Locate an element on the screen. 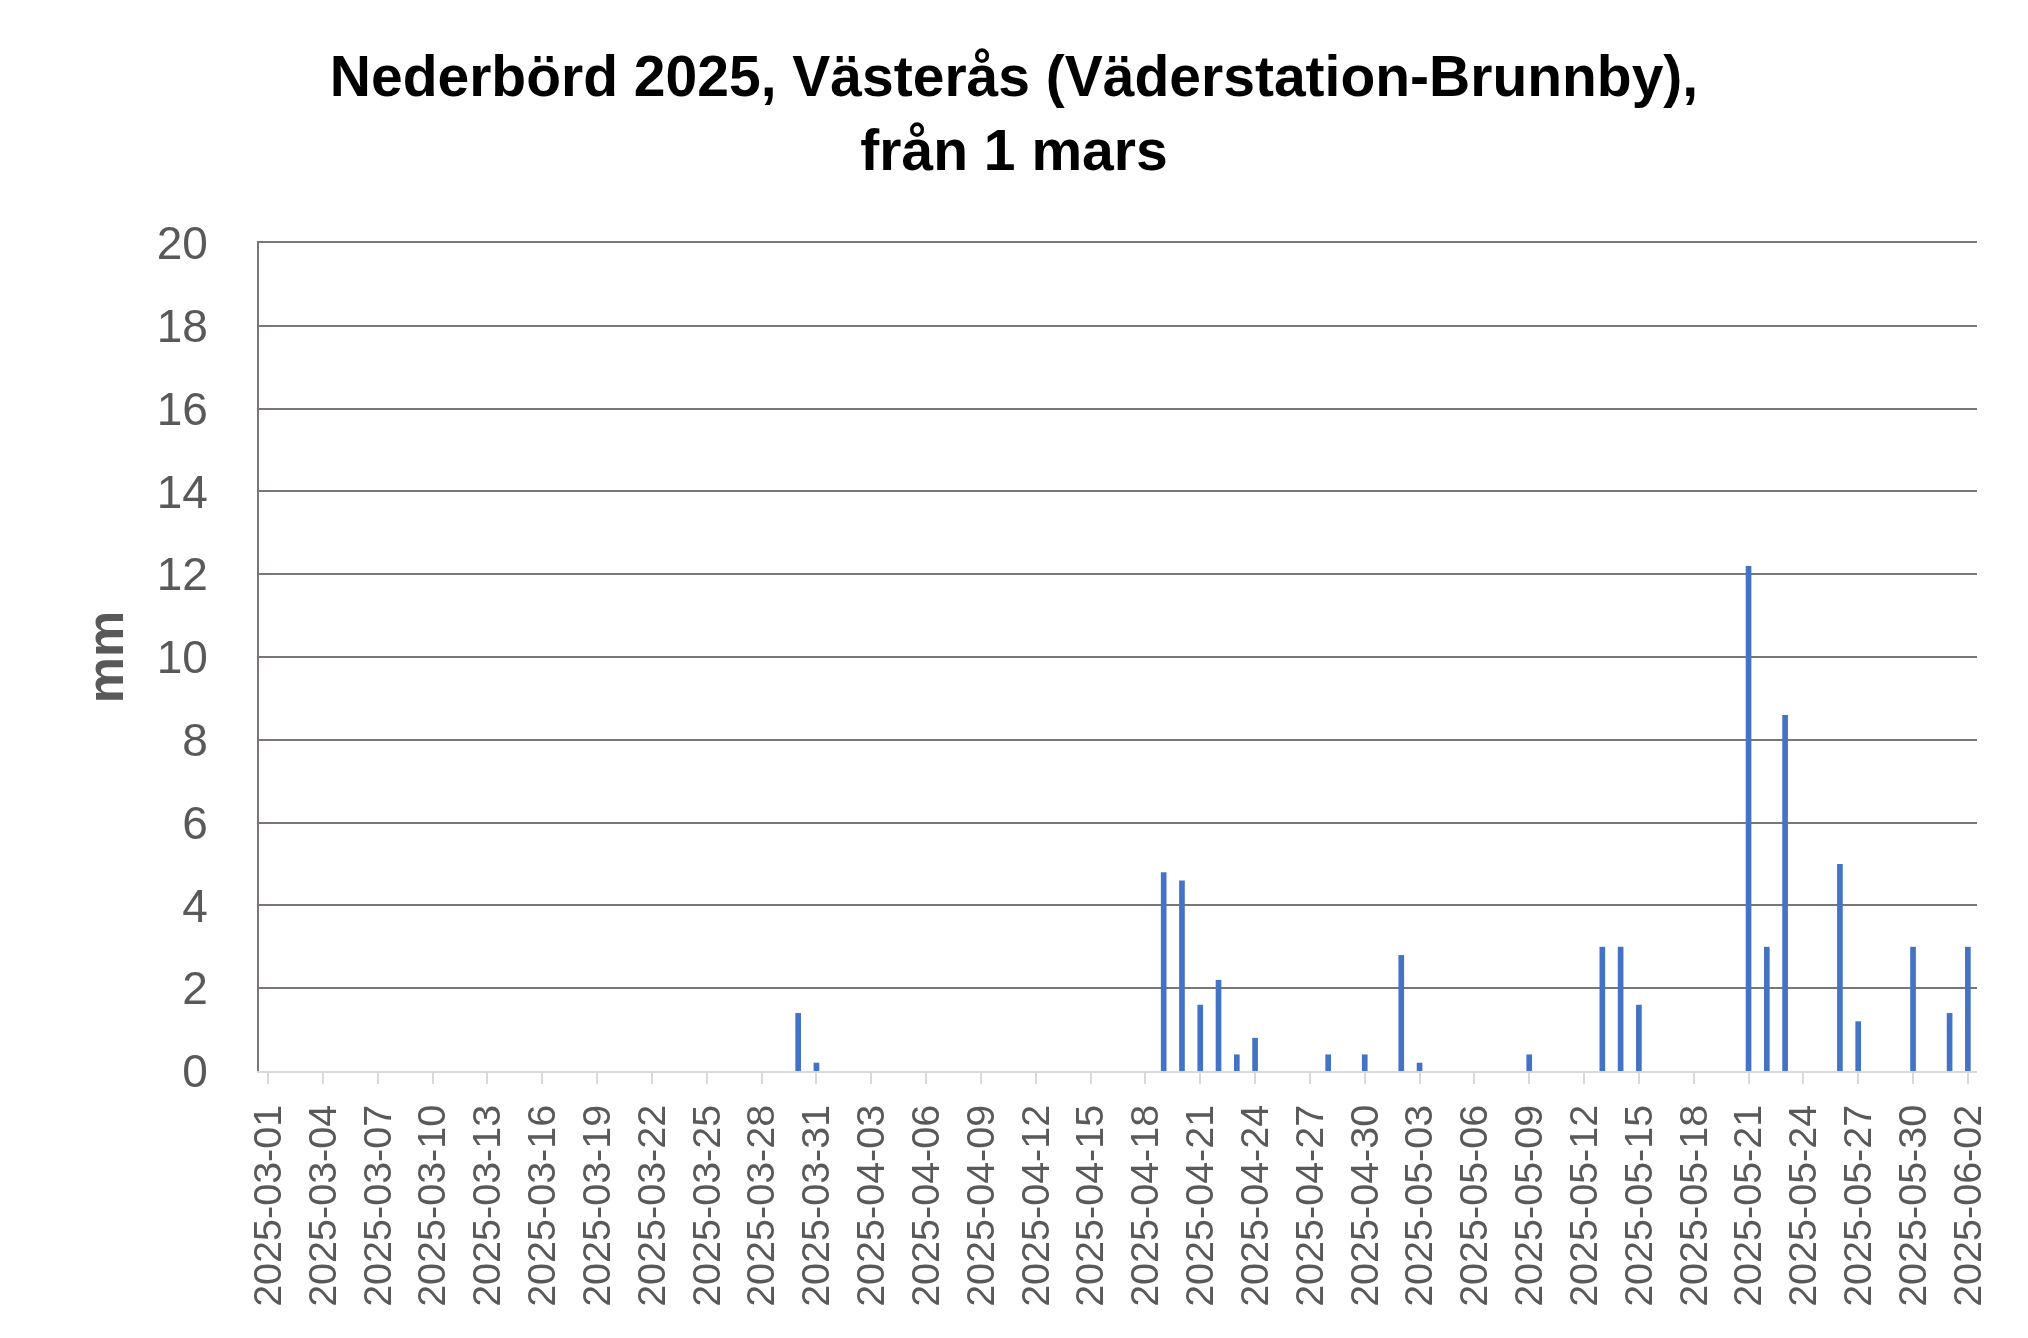 The height and width of the screenshot is (1338, 2028). y-tick-label: 10 is located at coordinates (182, 657).